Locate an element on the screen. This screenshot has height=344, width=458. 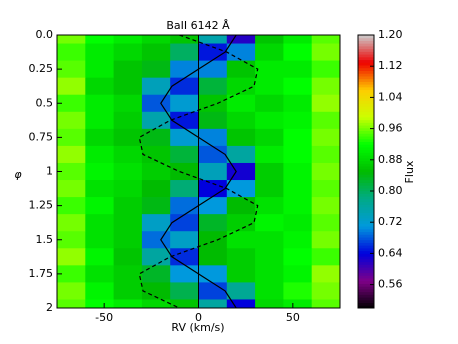
colorbar-tick-label: 1.12 is located at coordinates (390, 65).